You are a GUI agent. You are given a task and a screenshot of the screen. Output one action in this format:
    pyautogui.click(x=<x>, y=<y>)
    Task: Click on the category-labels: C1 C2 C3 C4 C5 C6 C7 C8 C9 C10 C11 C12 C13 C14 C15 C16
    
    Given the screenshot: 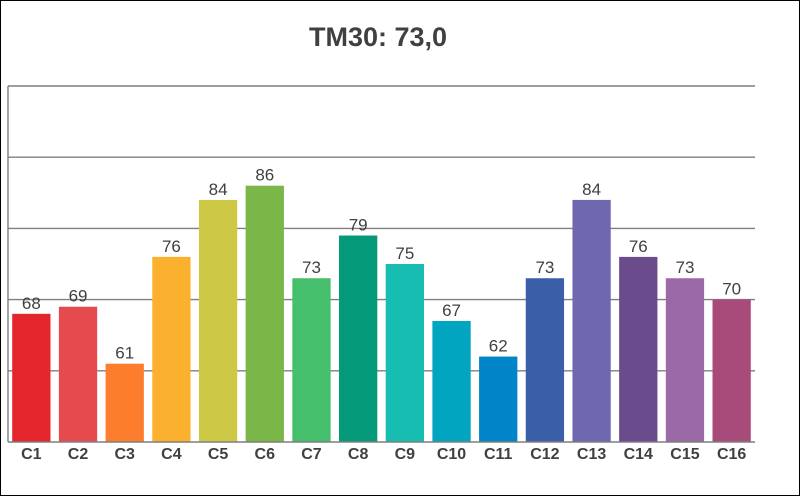 What is the action you would take?
    pyautogui.click(x=383, y=454)
    